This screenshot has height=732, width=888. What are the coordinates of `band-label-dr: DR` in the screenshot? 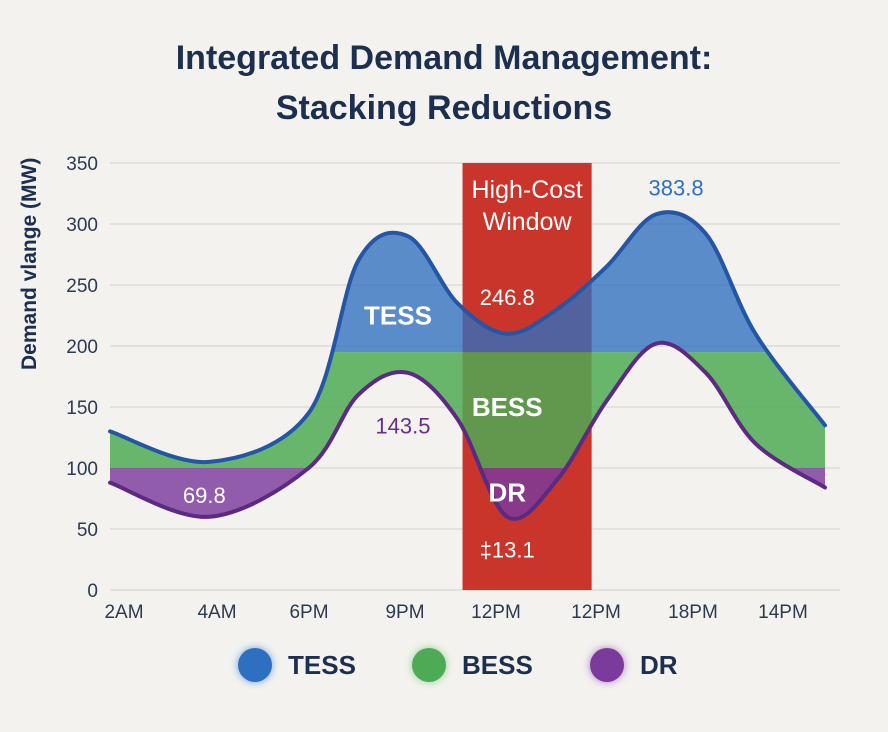 It's located at (507, 492).